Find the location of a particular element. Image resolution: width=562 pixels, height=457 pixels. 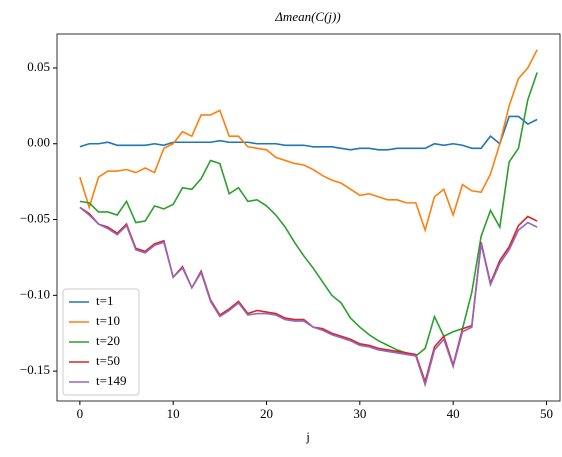

x-tick-label: 50 is located at coordinates (546, 413).